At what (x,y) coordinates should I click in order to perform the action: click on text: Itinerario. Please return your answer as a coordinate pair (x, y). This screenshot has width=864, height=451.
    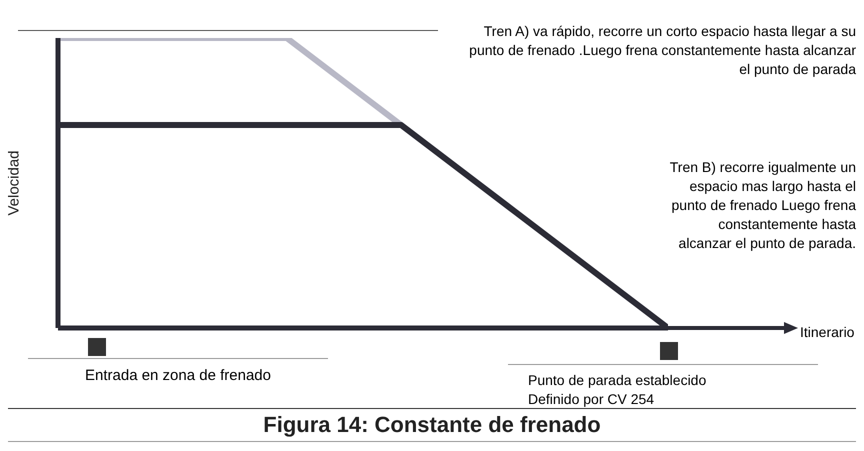
    Looking at the image, I should click on (827, 332).